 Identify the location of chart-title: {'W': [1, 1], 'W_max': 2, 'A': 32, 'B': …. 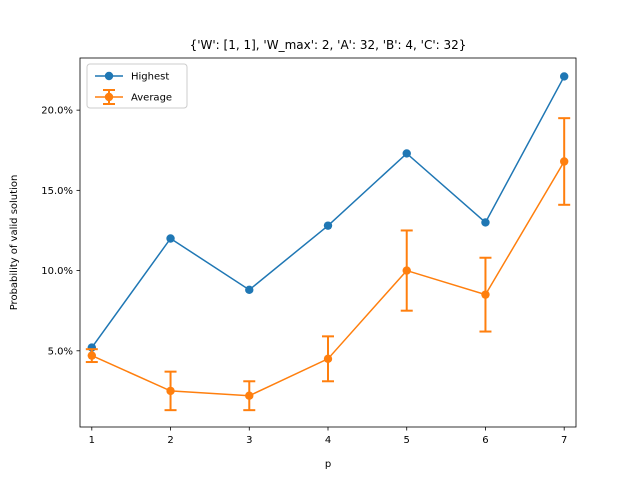
(328, 45).